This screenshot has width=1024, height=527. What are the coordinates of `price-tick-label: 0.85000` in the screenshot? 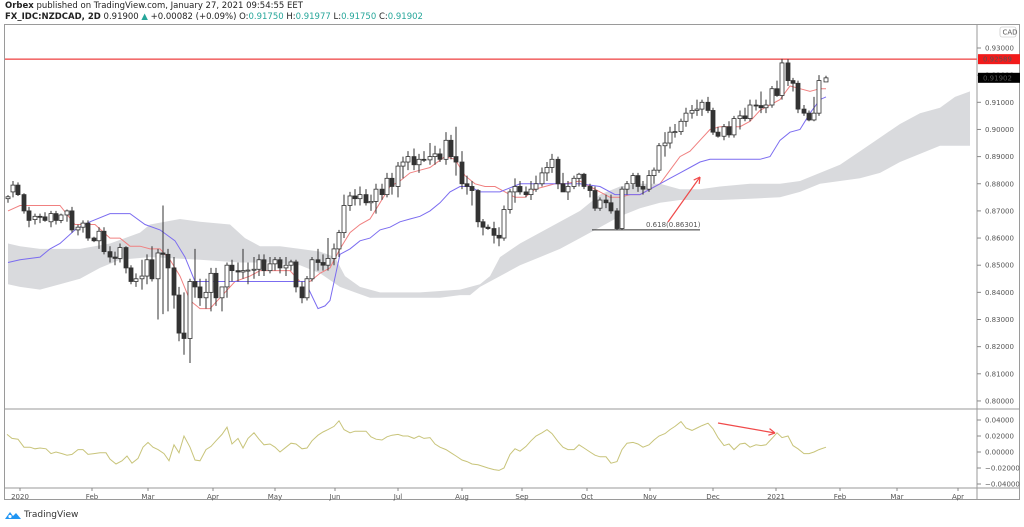 It's located at (999, 266).